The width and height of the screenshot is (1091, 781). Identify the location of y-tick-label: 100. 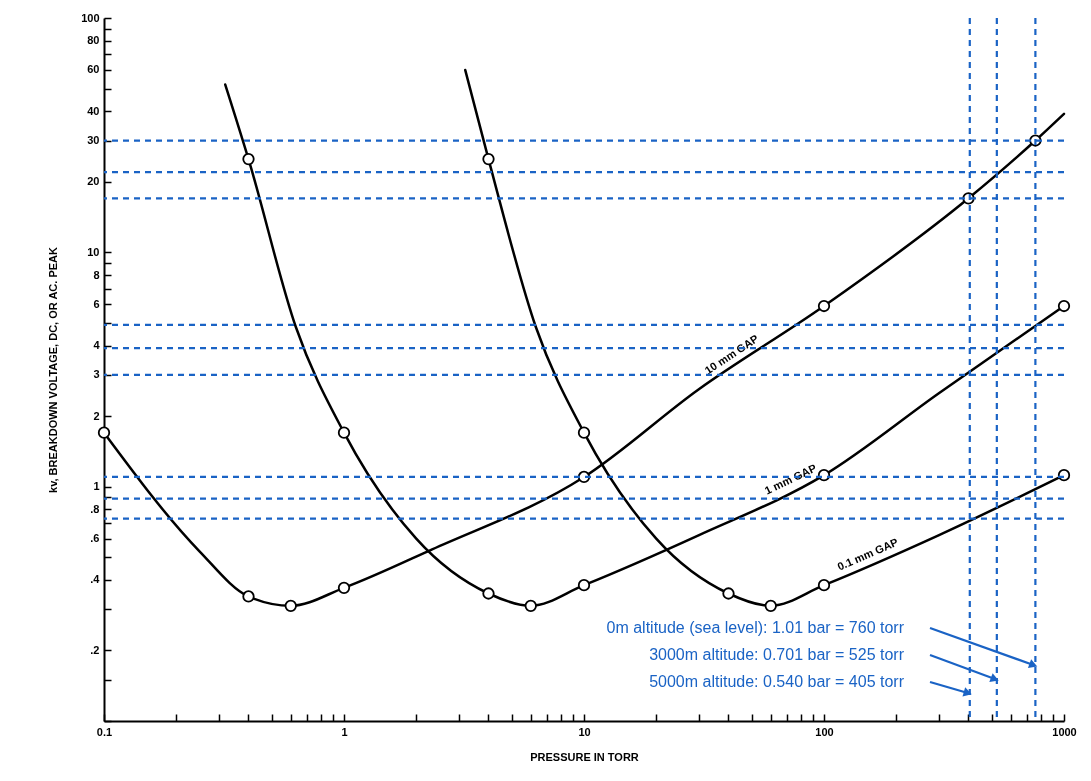
(90, 17).